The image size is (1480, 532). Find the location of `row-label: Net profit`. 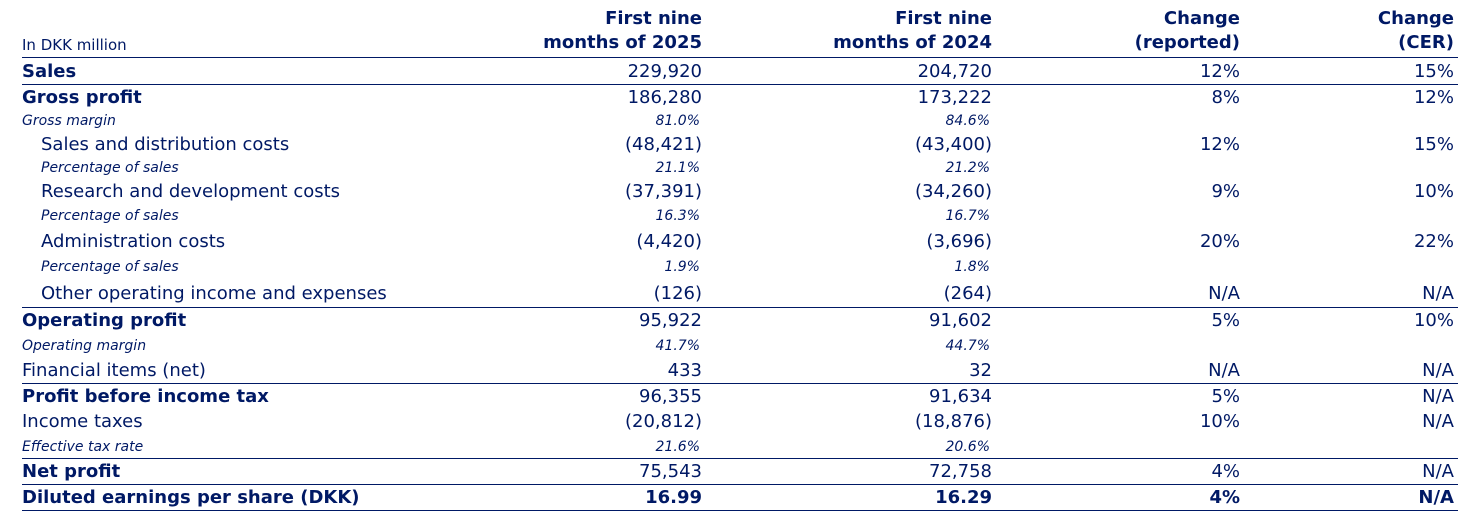

row-label: Net profit is located at coordinates (71, 471).